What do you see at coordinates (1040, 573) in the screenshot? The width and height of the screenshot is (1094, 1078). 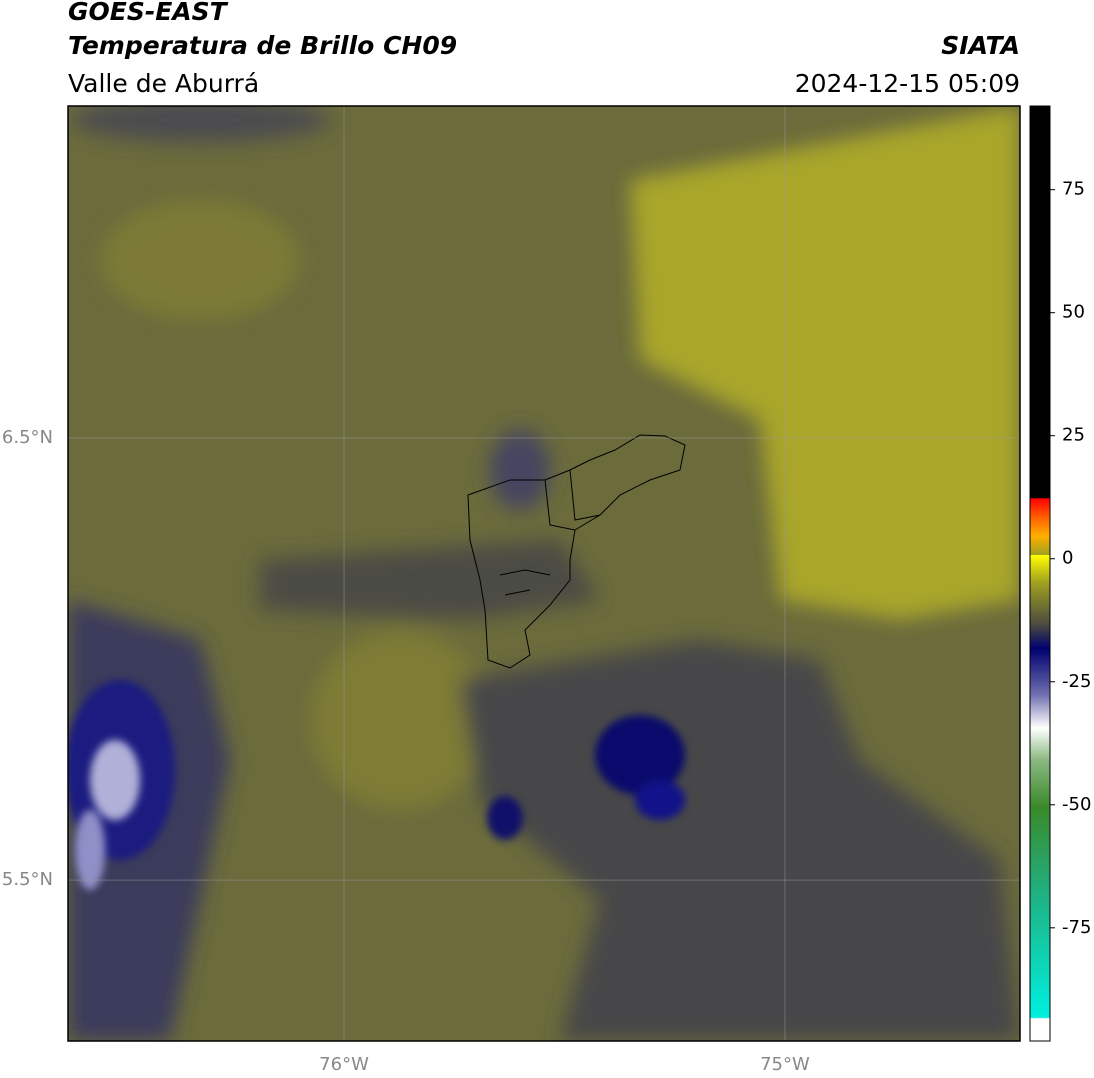 I see `colorbar` at bounding box center [1040, 573].